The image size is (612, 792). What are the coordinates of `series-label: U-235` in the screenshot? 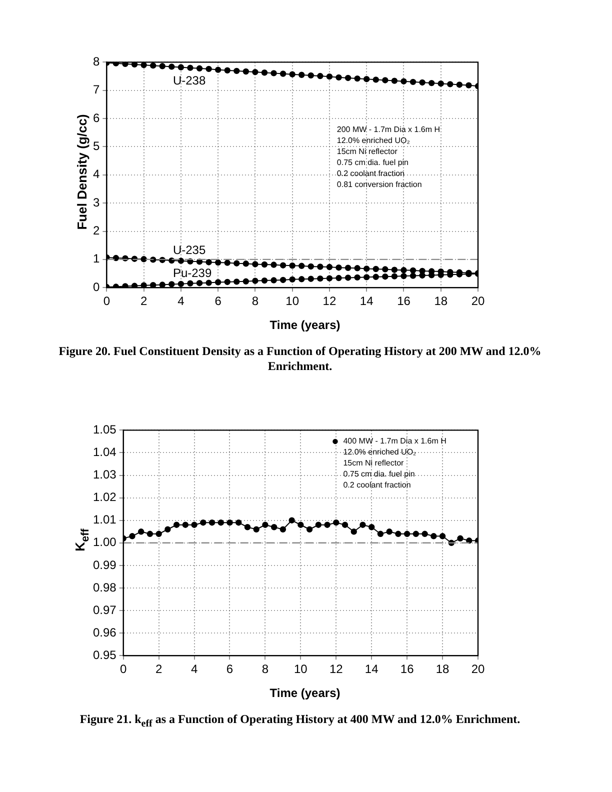 It's located at (189, 250).